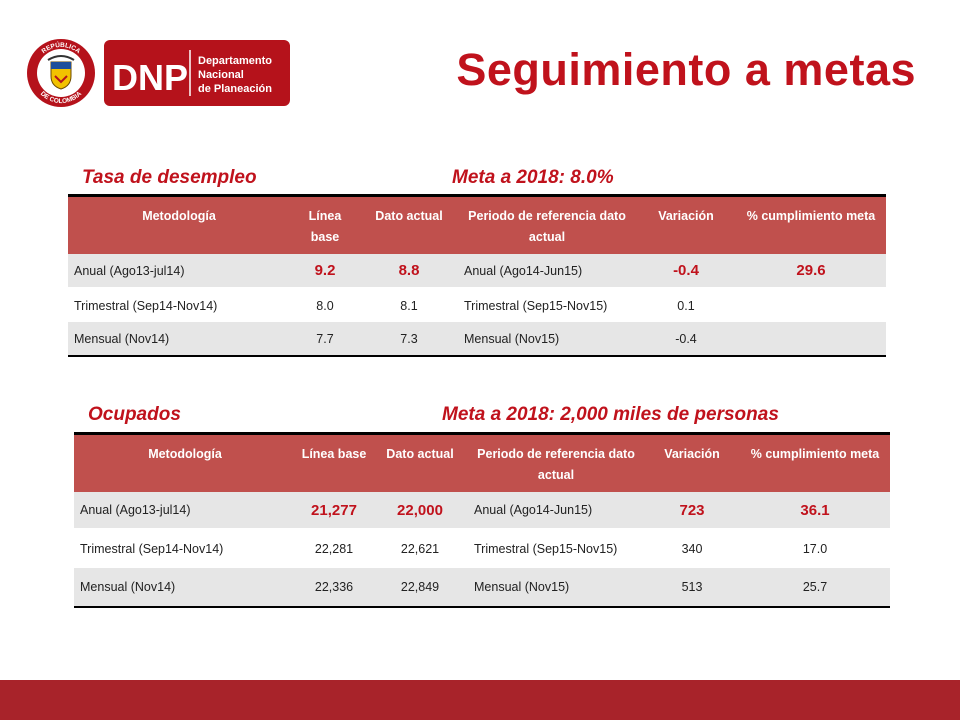  Describe the element at coordinates (334, 511) in the screenshot. I see `cell-linea-base: 21,277` at that location.